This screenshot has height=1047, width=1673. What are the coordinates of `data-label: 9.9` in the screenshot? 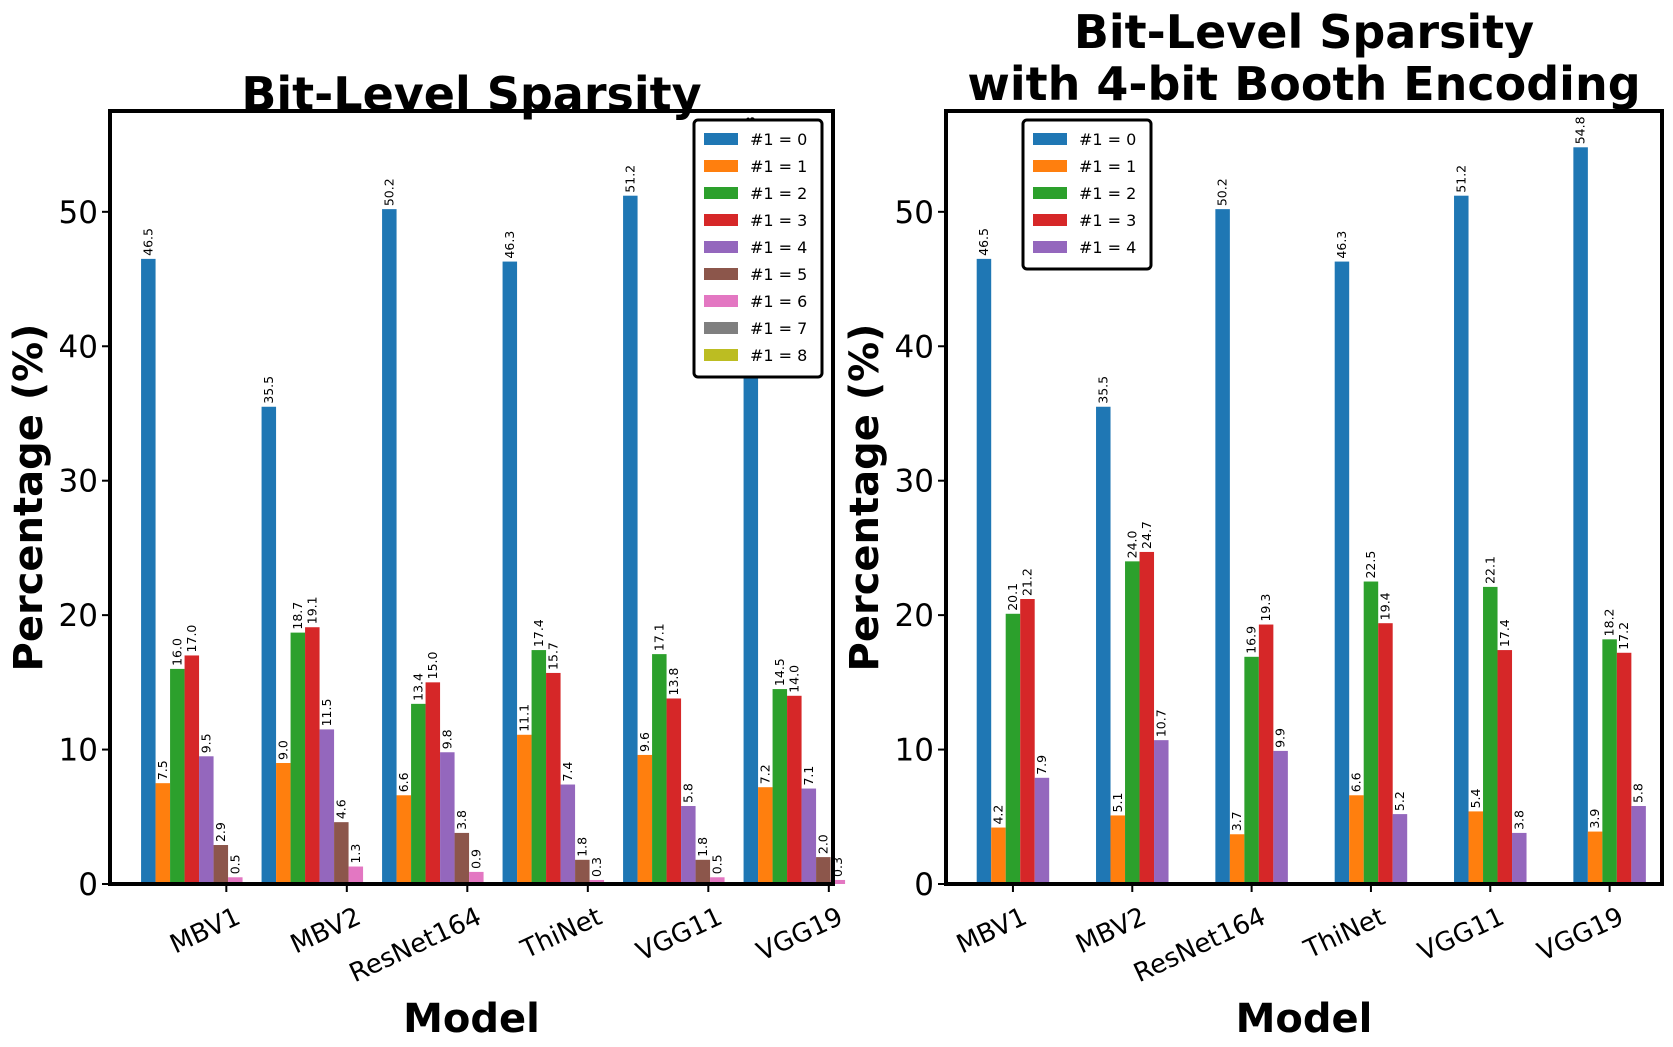 It's located at (1280, 738).